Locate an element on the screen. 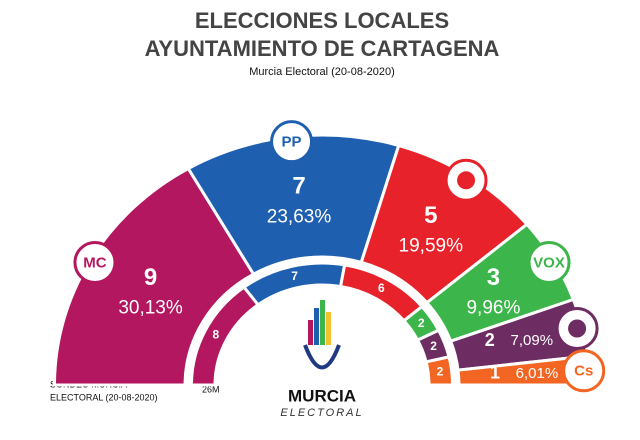  brand-title: MURCIA is located at coordinates (322, 395).